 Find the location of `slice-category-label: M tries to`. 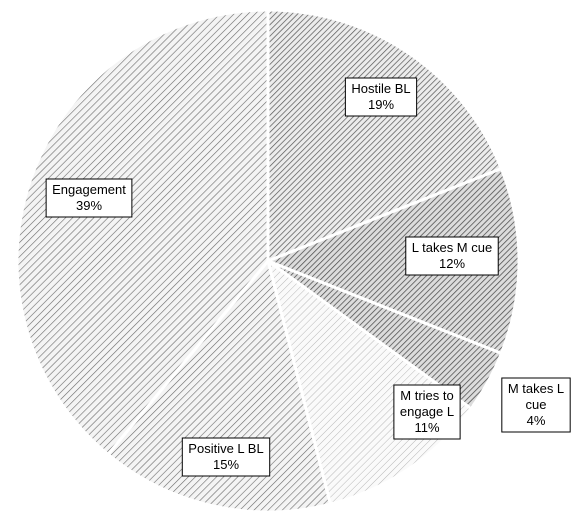

slice-category-label: M tries to is located at coordinates (426, 395).